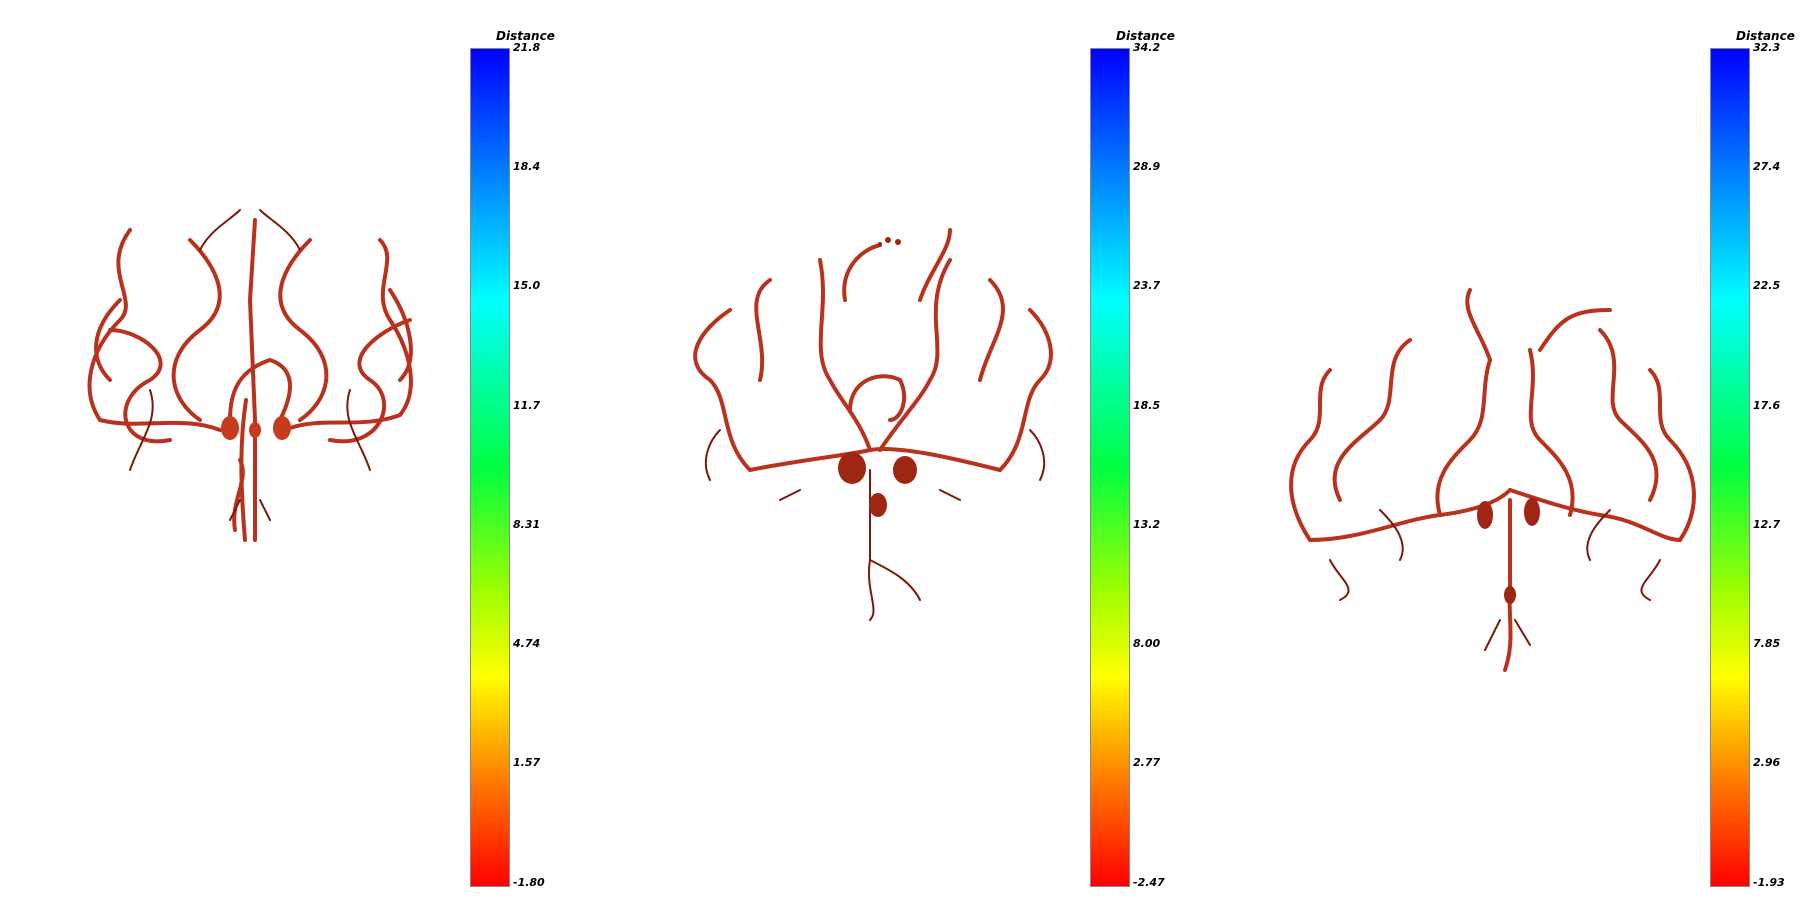 Image resolution: width=1813 pixels, height=902 pixels. I want to click on colorbar-tick: 18.4, so click(527, 166).